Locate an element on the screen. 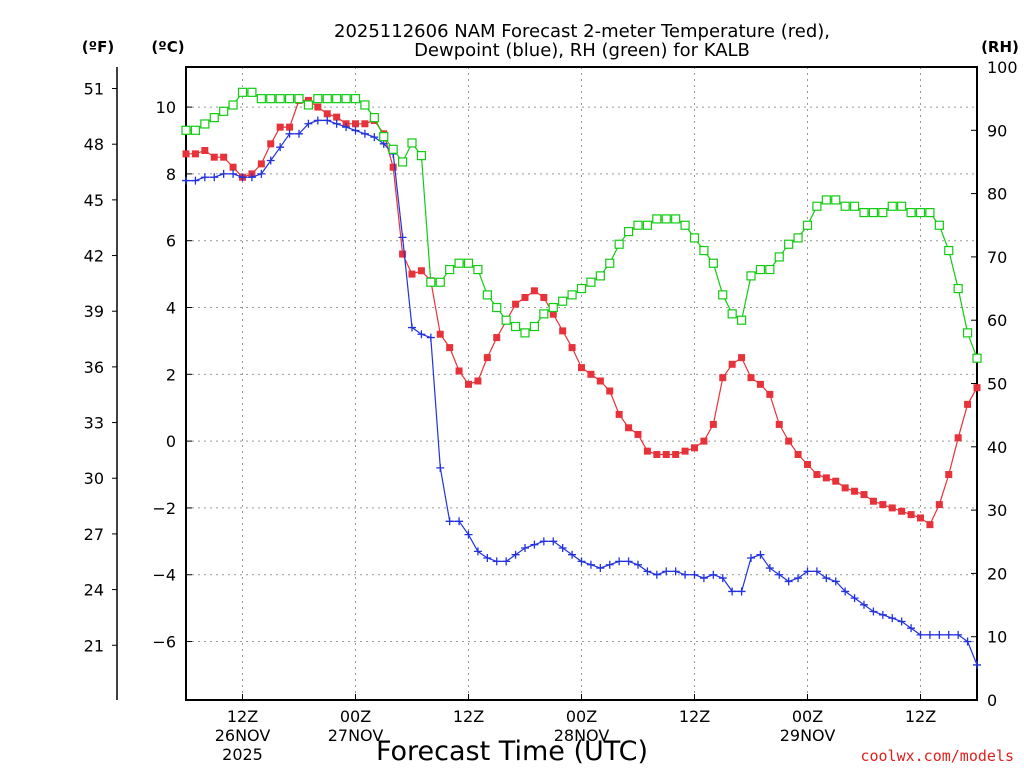  rh-axis-label: (RH) is located at coordinates (1000, 47).